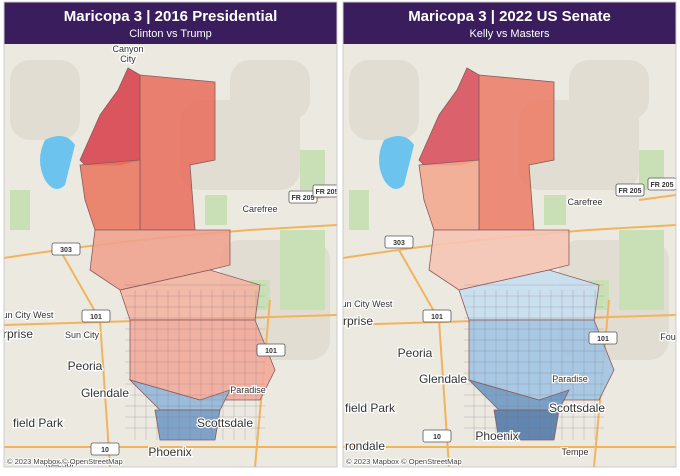 Image resolution: width=680 pixels, height=476 pixels. What do you see at coordinates (509, 34) in the screenshot?
I see `panel-subtitle: Kelly vs Masters` at bounding box center [509, 34].